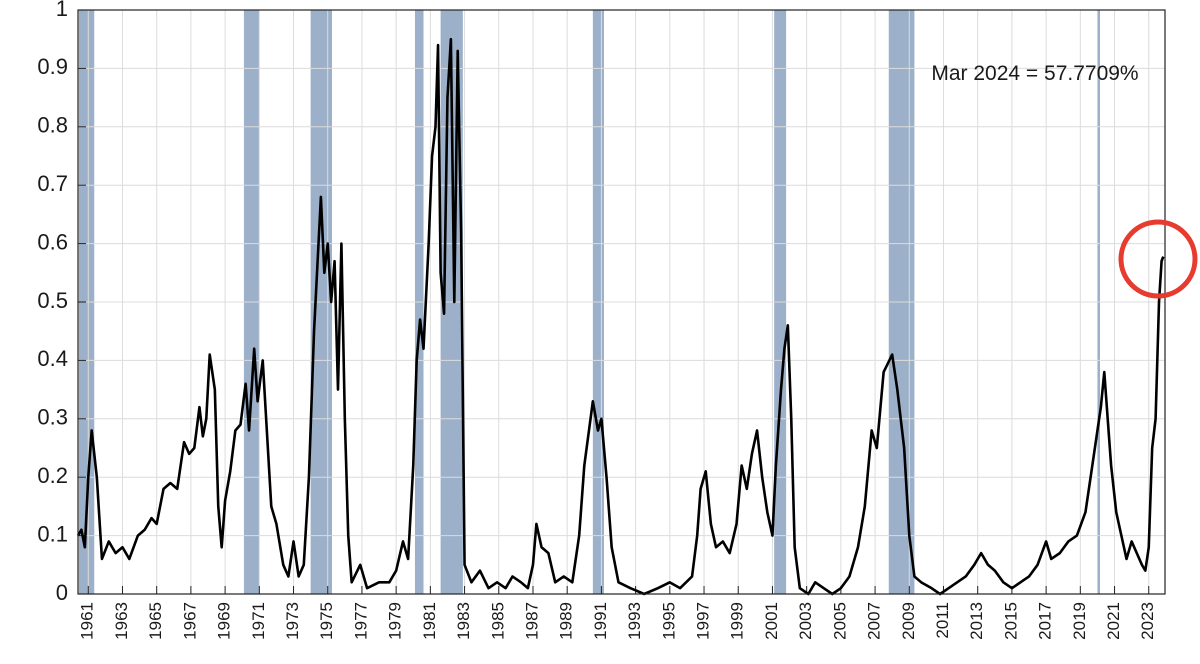 The image size is (1200, 664). Describe the element at coordinates (292, 621) in the screenshot. I see `x-tick-label: 1973` at that location.